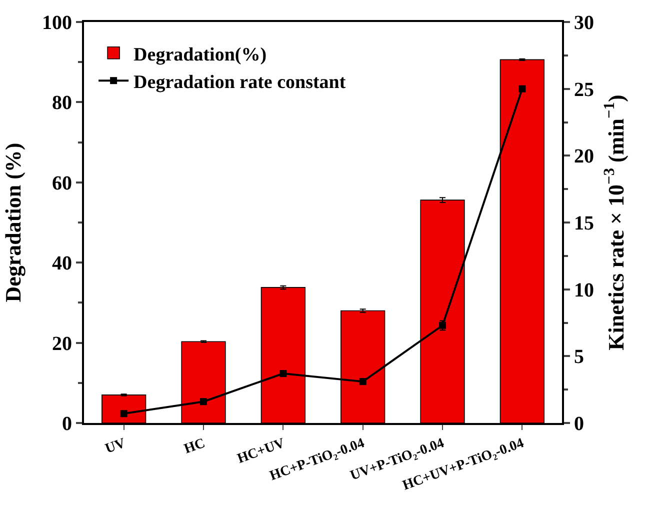  What do you see at coordinates (579, 357) in the screenshot?
I see `y2-tick-label: 5` at bounding box center [579, 357].